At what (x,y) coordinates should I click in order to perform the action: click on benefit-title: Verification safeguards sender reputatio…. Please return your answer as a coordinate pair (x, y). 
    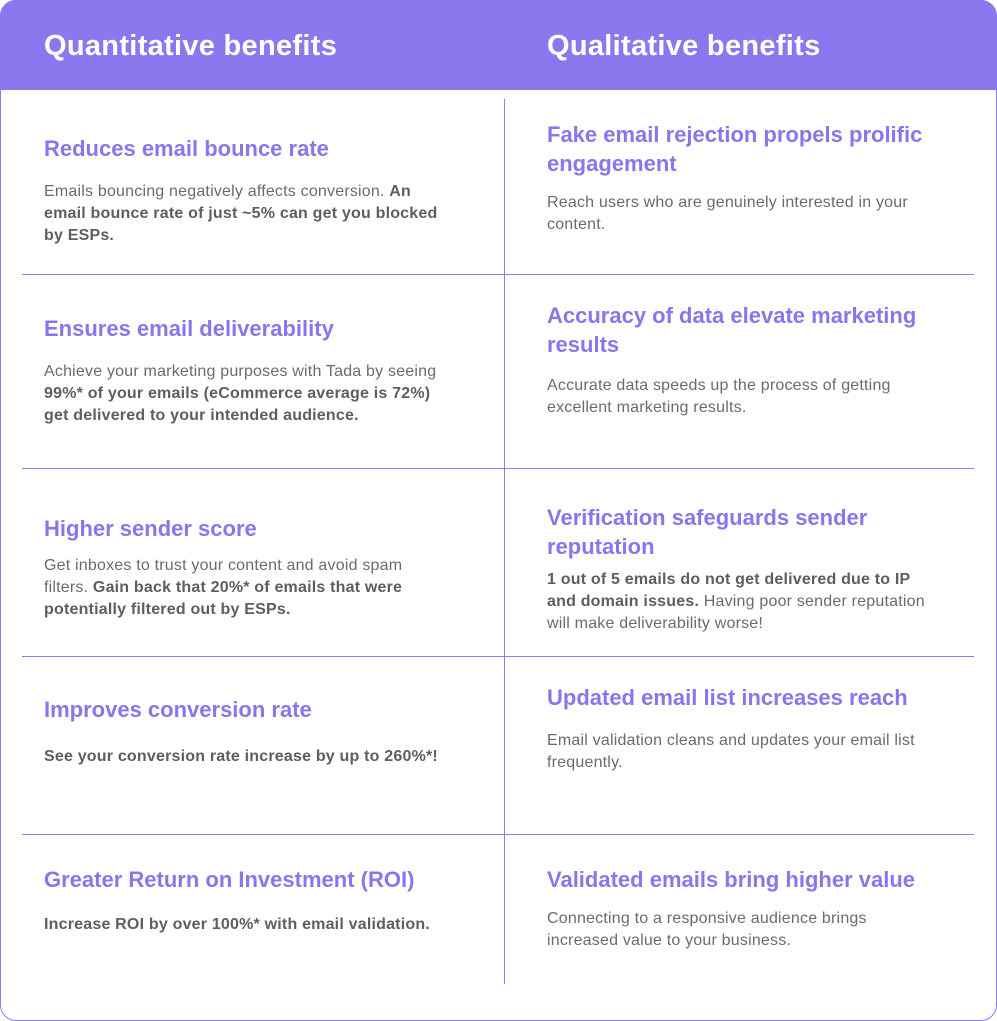
    Looking at the image, I should click on (707, 532).